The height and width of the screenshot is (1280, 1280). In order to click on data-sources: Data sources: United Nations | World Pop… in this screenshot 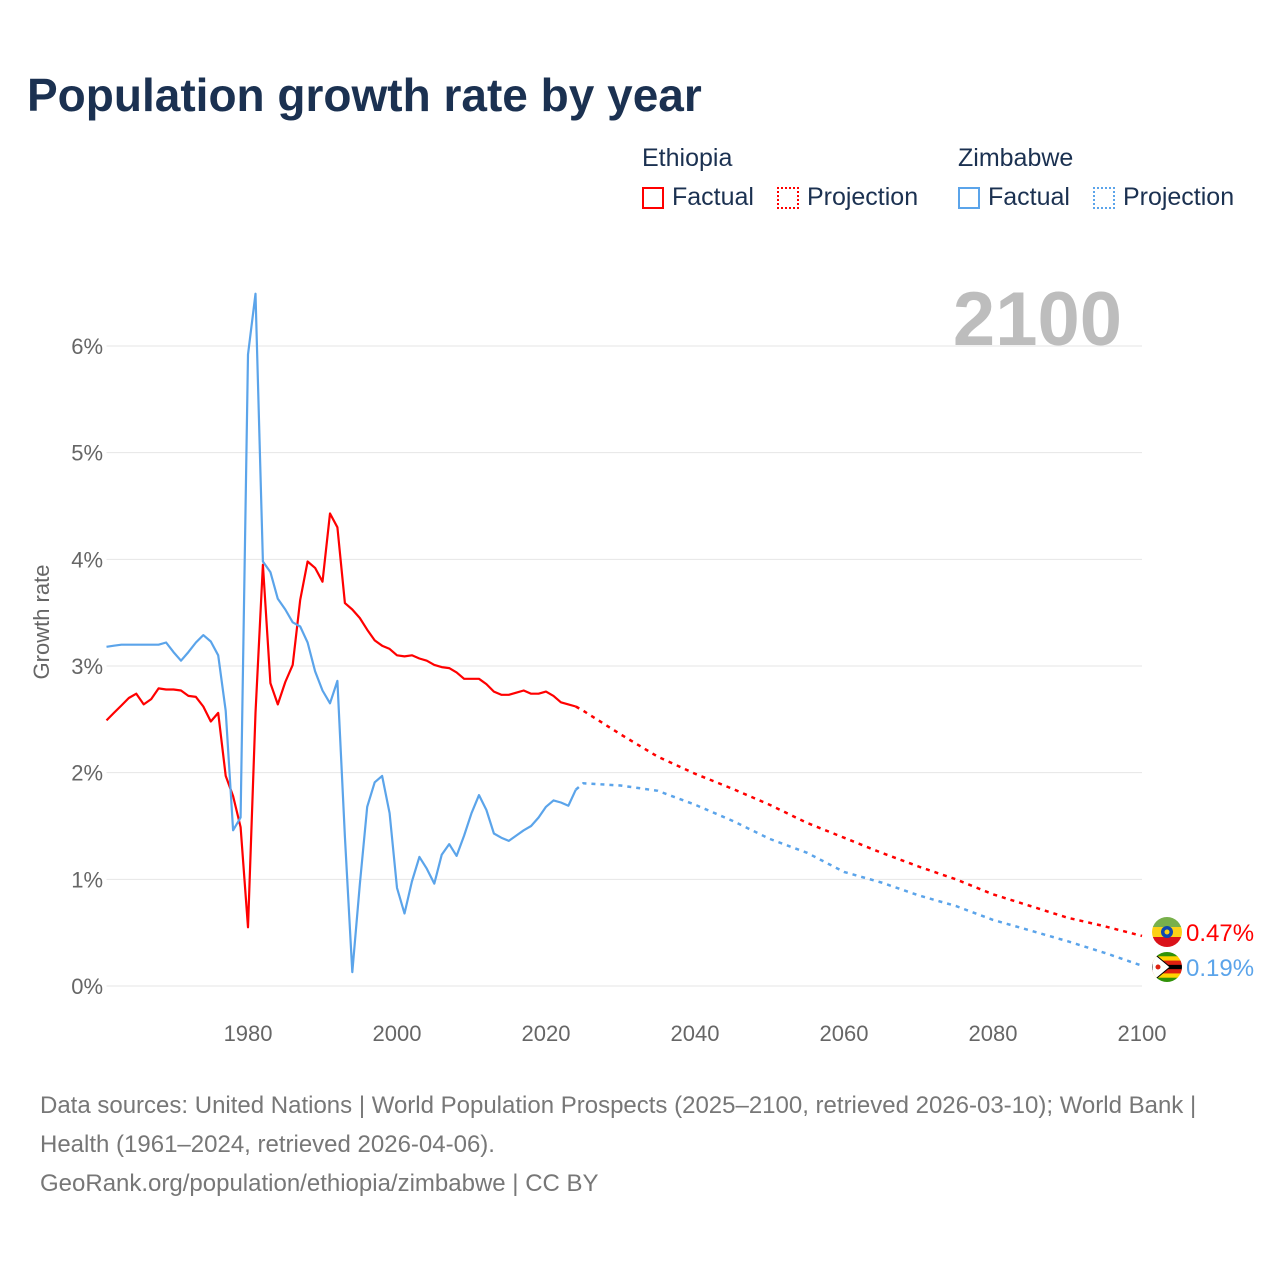, I will do `click(618, 1125)`.